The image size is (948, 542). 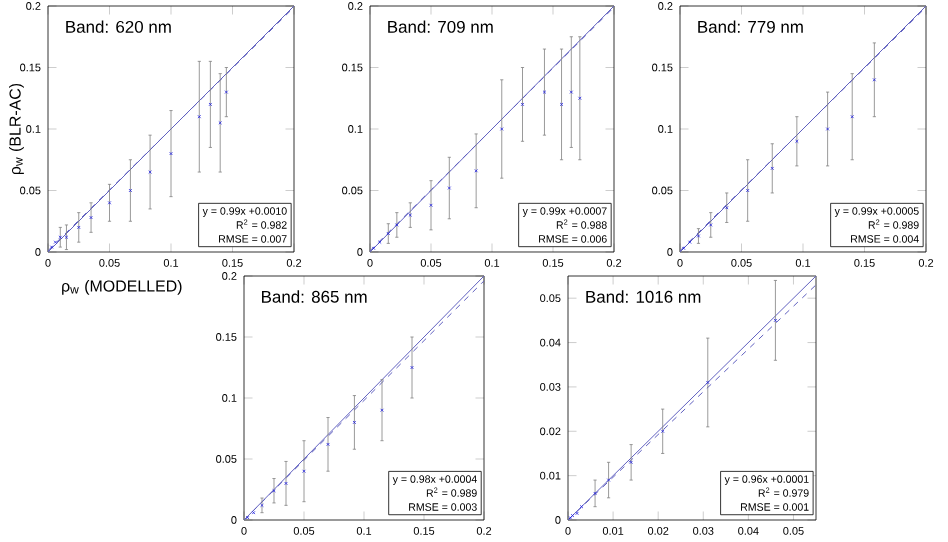 I want to click on text: Band: 779 nm, so click(x=750, y=26).